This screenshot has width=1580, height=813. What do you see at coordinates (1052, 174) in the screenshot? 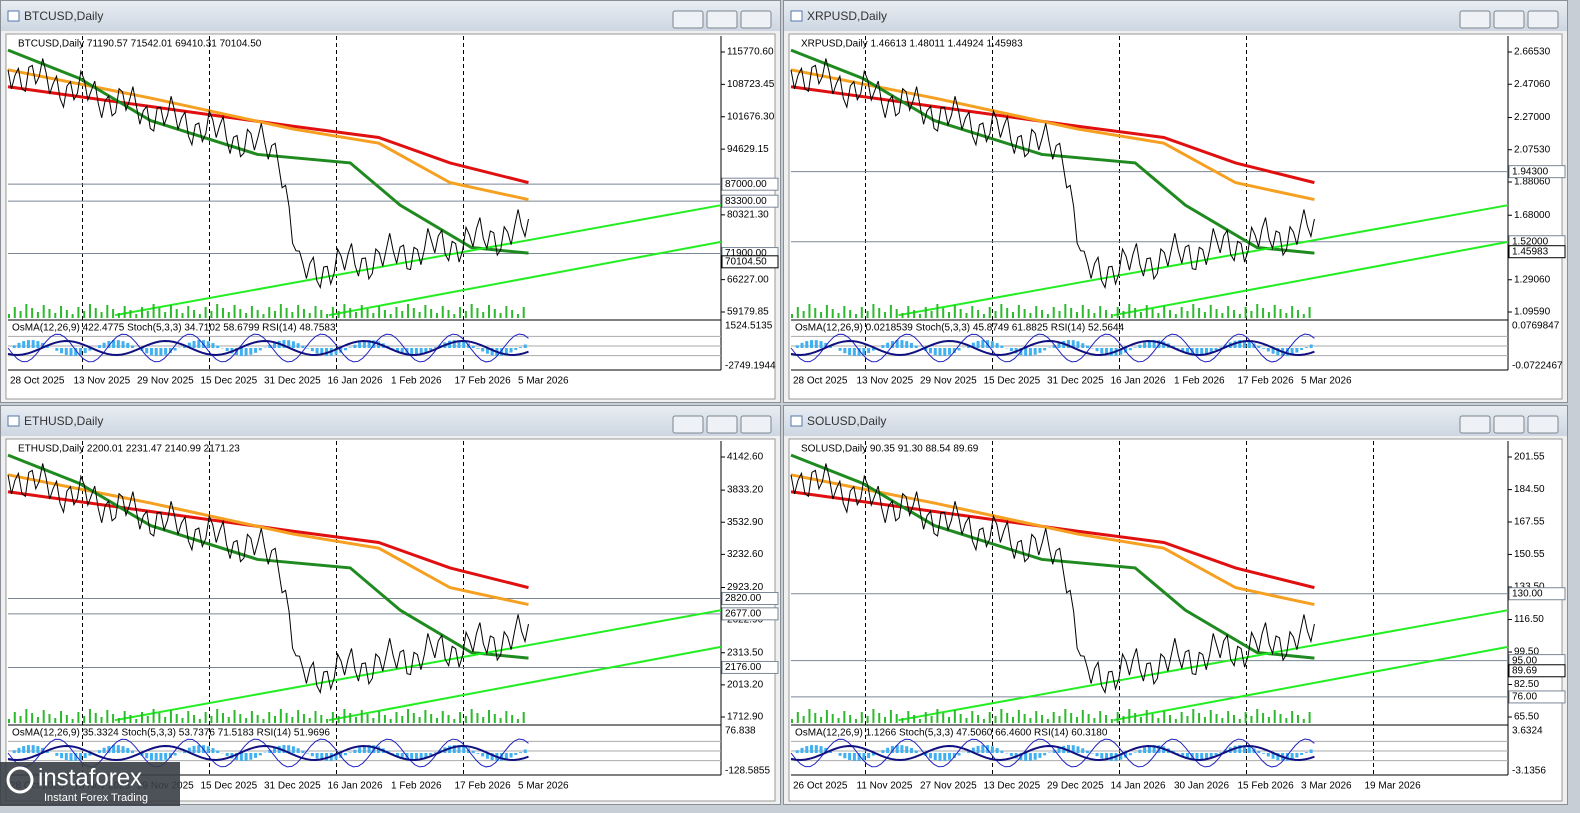
I see `price-path` at bounding box center [1052, 174].